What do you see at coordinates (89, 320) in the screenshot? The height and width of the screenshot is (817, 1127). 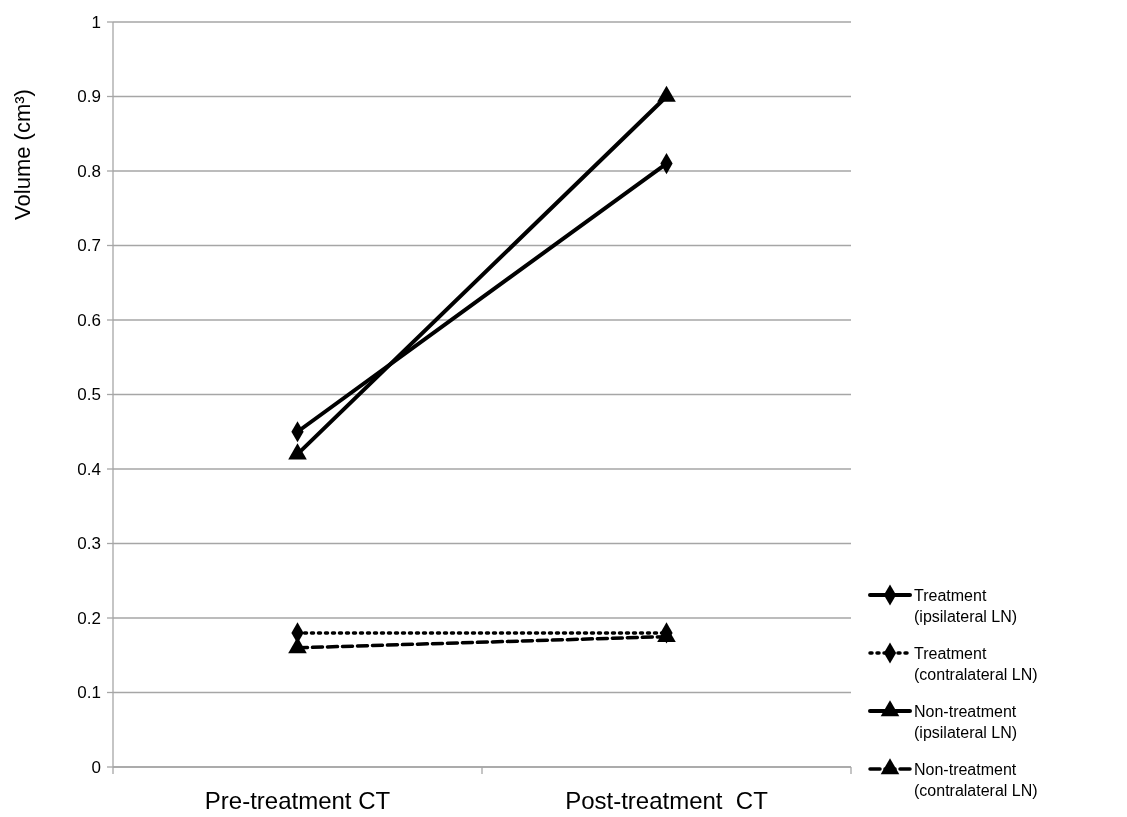 I see `y-tick-label: 0.6` at bounding box center [89, 320].